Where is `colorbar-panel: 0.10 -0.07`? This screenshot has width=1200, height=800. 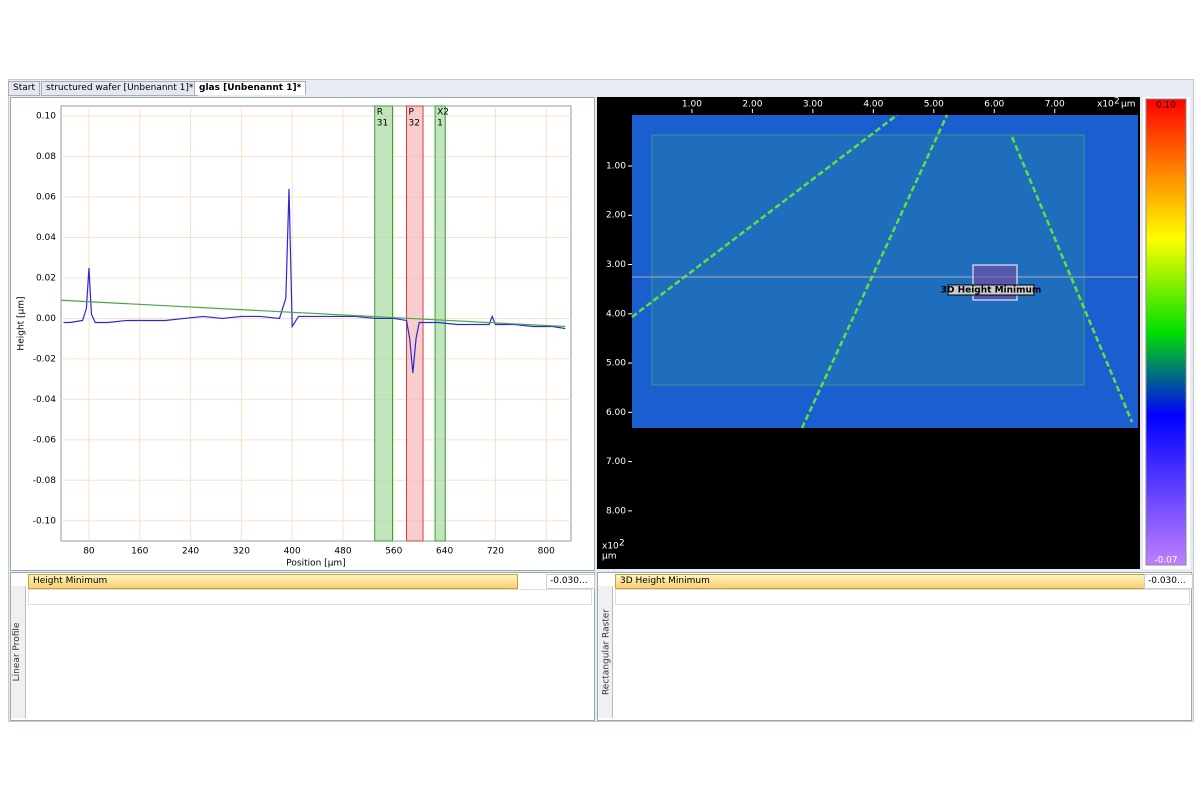 colorbar-panel: 0.10 -0.07 is located at coordinates (1166, 333).